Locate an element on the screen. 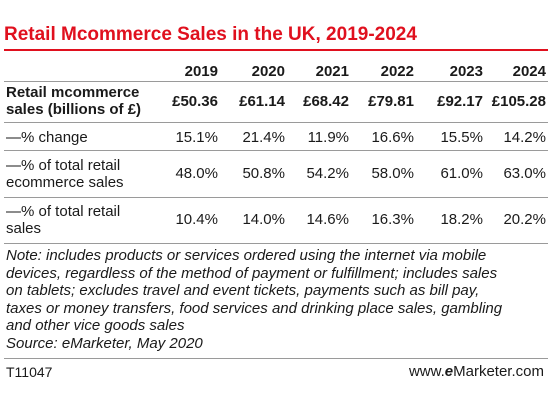 Image resolution: width=550 pixels, height=400 pixels. row-label: Retail mcommerce is located at coordinates (73, 92).